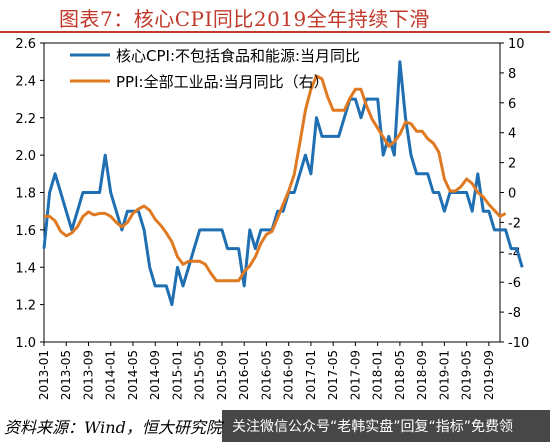 This screenshot has width=550, height=442. What do you see at coordinates (244, 19) in the screenshot?
I see `chart-title: 图表7：核心CPI同比2019全年持续下滑` at bounding box center [244, 19].